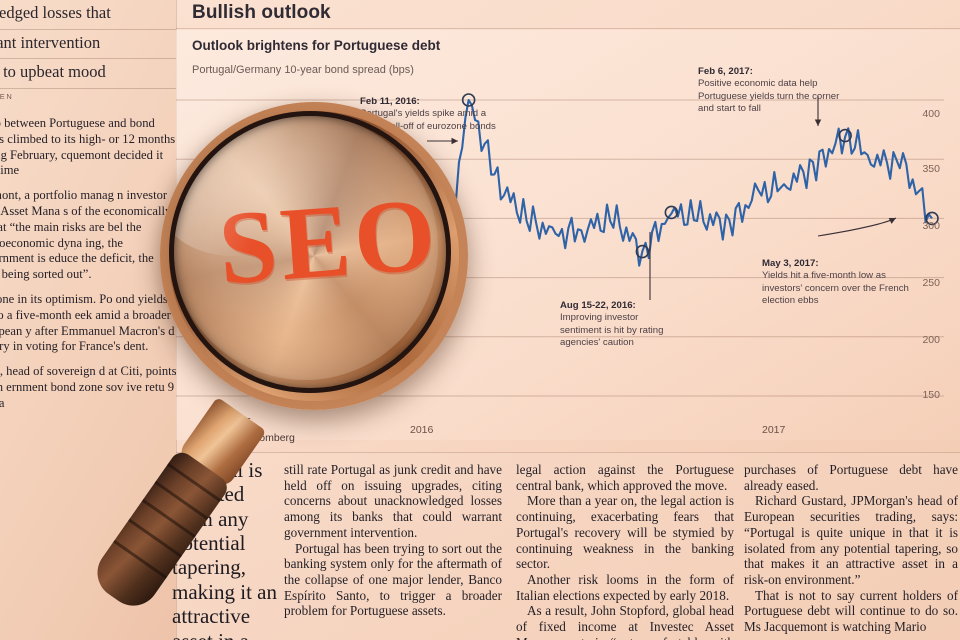 The width and height of the screenshot is (960, 640). I want to click on left-headline-2: warrant intervention, so click(88, 45).